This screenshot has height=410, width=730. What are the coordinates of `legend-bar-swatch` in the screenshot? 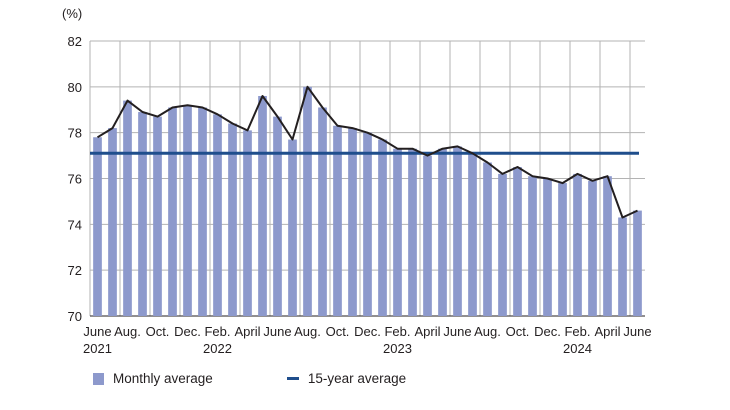 It's located at (98, 378).